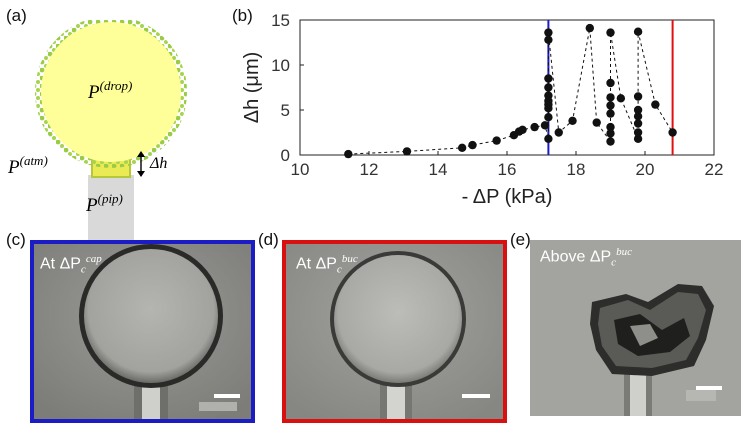 This screenshot has height=435, width=749. I want to click on x-tick-label: 22, so click(714, 169).